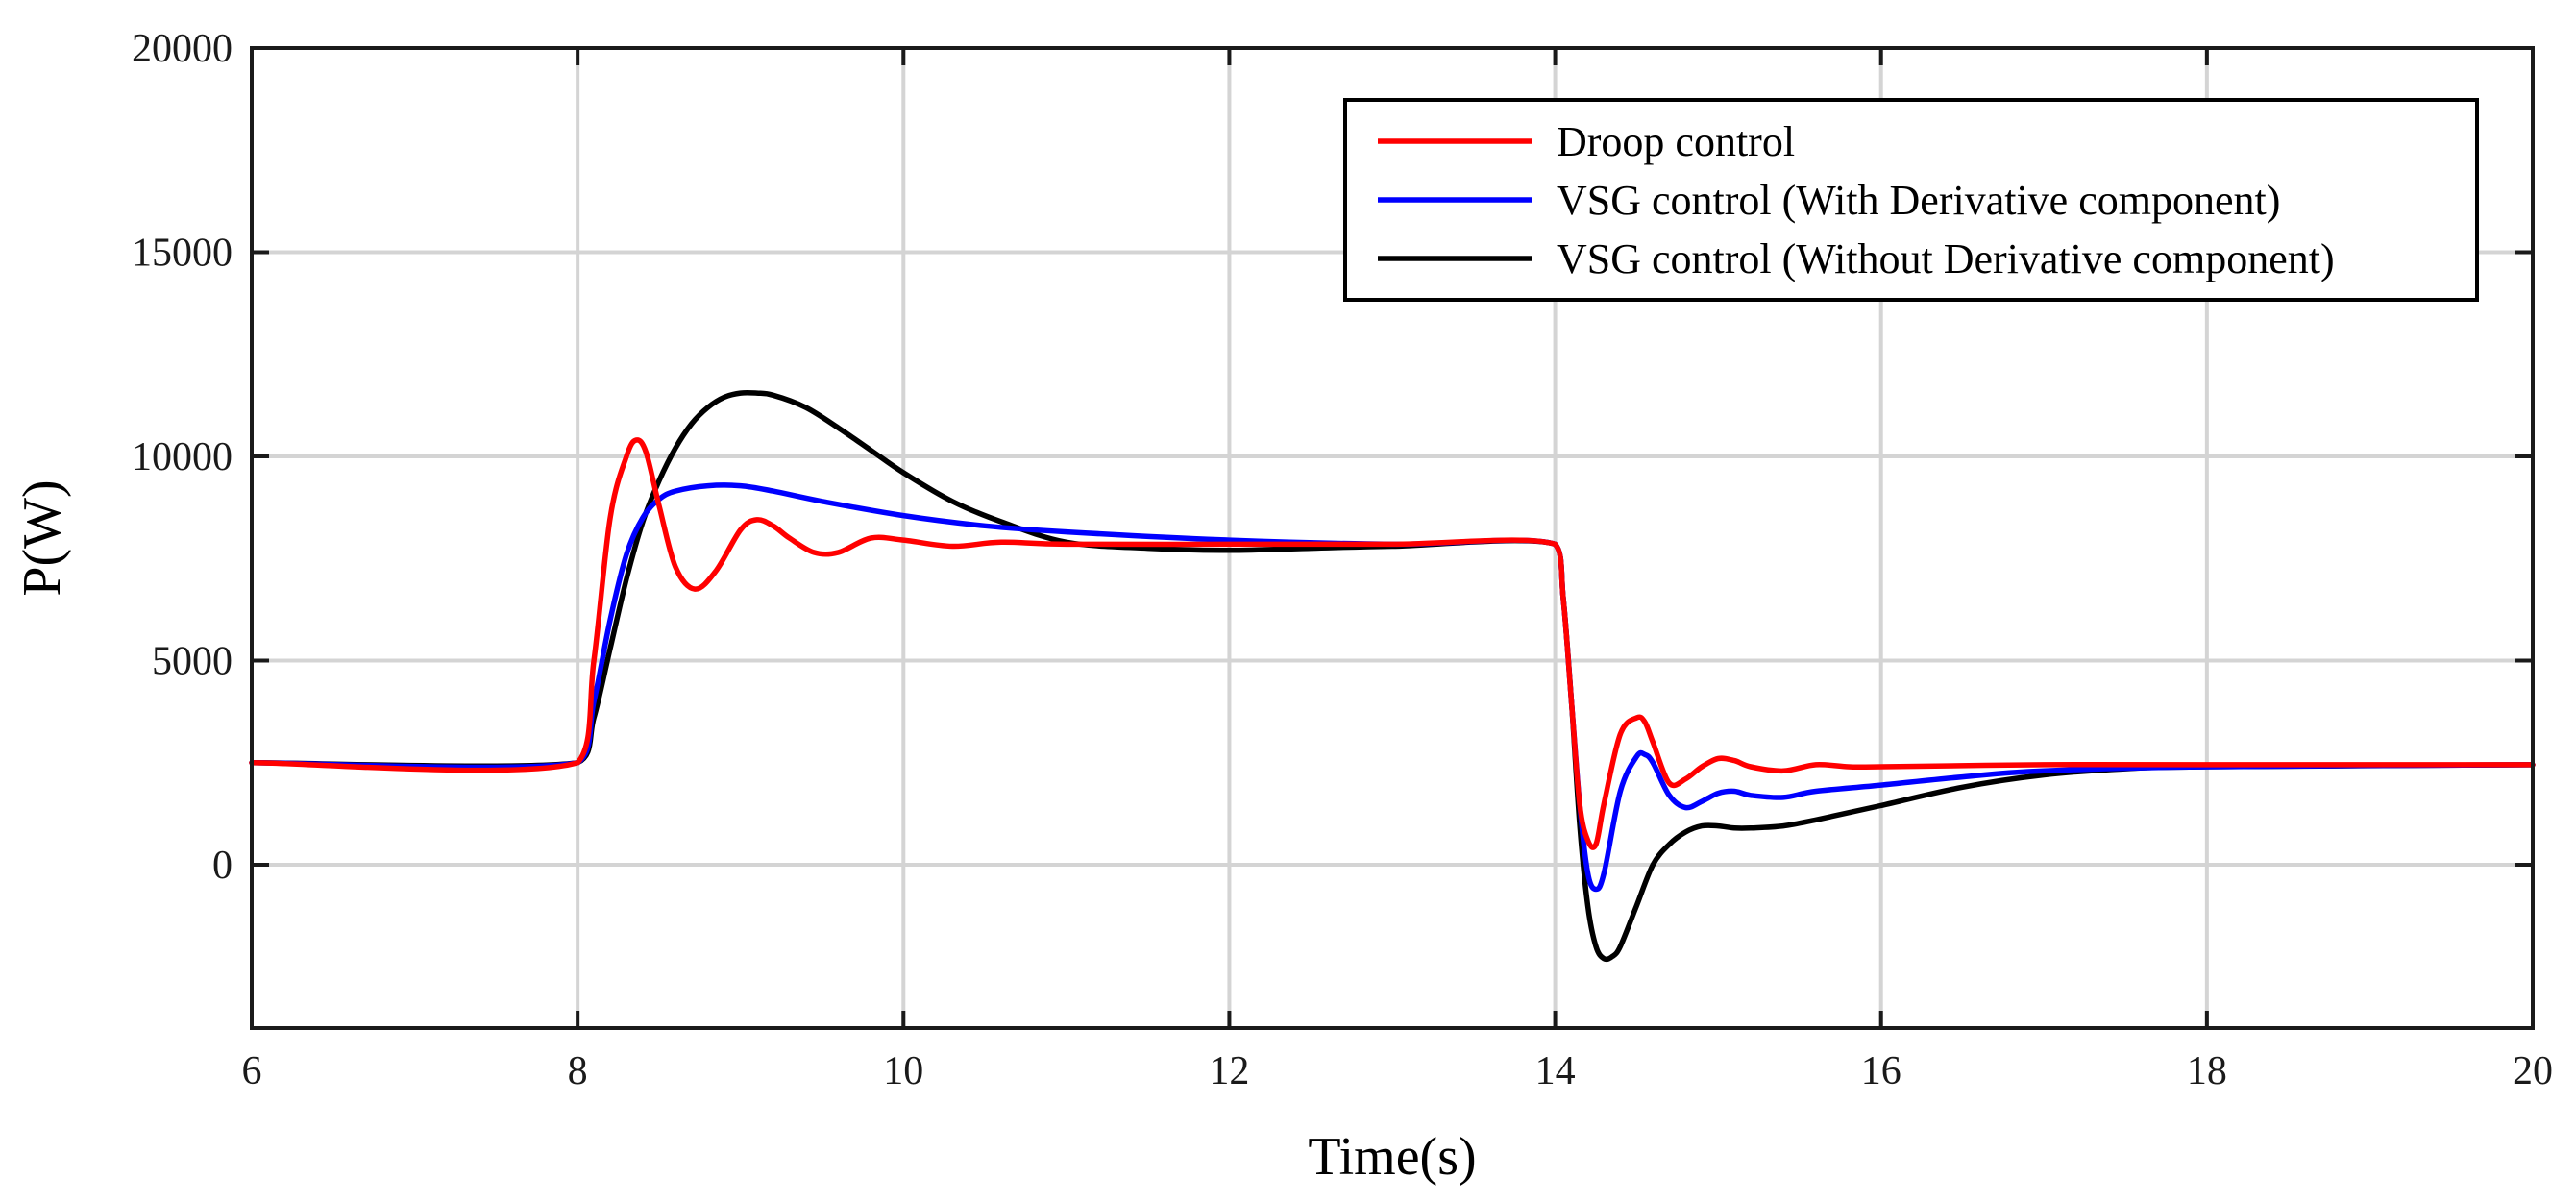  I want to click on x-tick-label: 10, so click(903, 1071).